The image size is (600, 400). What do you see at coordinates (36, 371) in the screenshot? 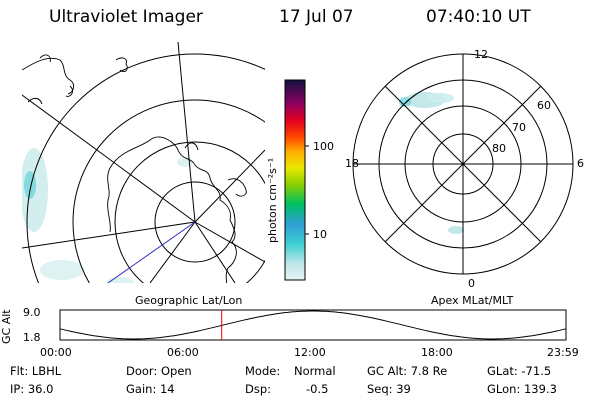
I see `status-filter: Flt: LBHL` at bounding box center [36, 371].